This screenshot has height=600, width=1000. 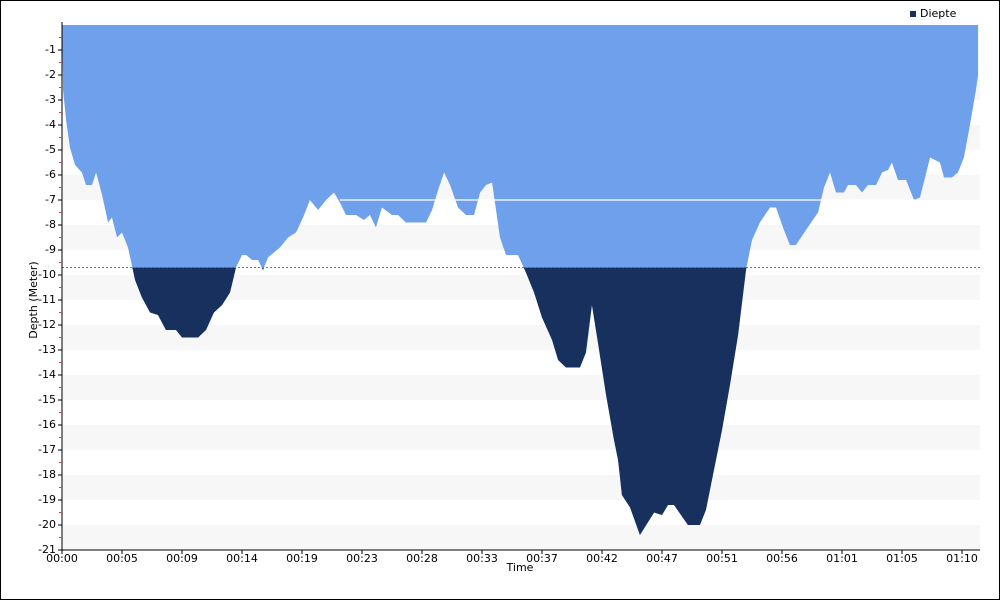 What do you see at coordinates (482, 558) in the screenshot?
I see `x-tick-label: 00:33` at bounding box center [482, 558].